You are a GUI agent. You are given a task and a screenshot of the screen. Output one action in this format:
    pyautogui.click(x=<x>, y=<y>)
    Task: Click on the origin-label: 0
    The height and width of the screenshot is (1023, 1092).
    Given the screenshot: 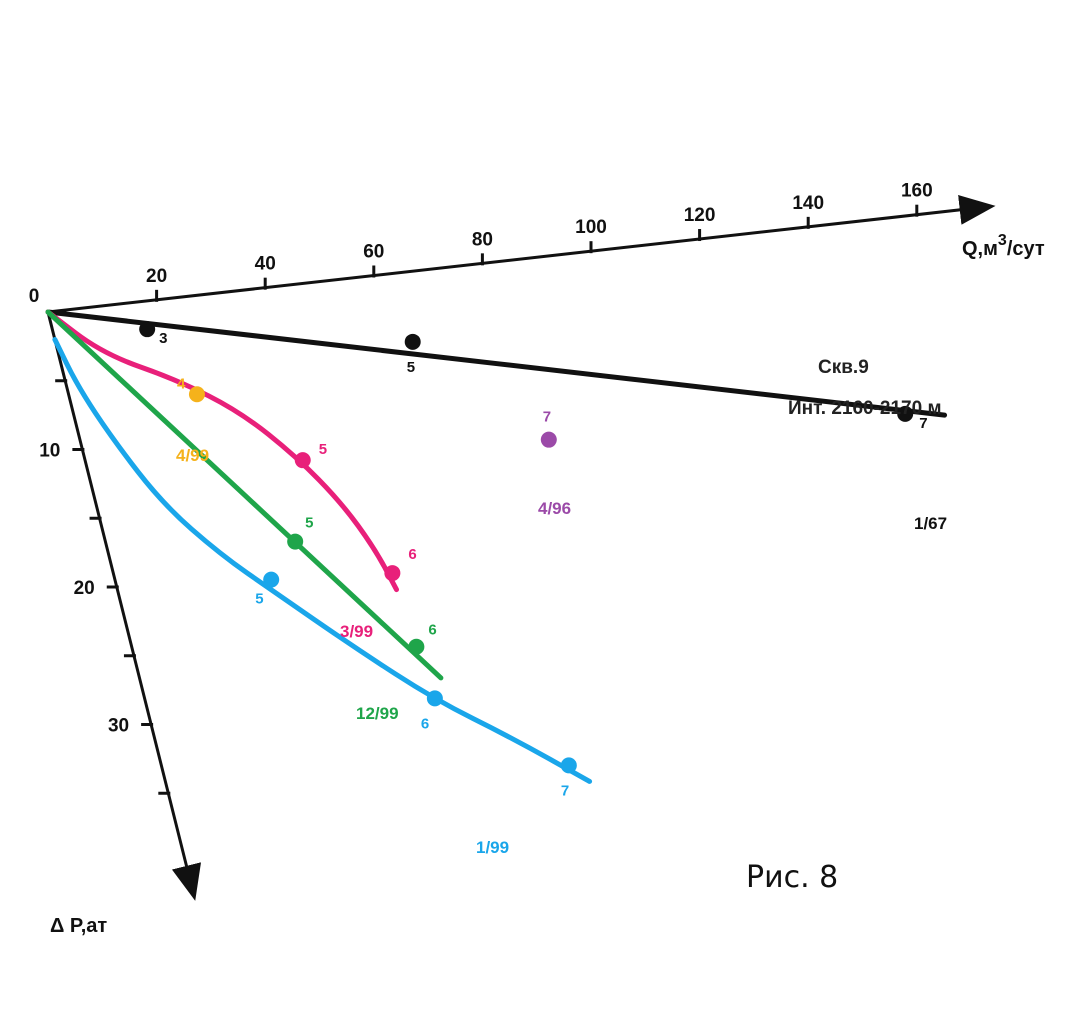 What is the action you would take?
    pyautogui.click(x=34, y=296)
    